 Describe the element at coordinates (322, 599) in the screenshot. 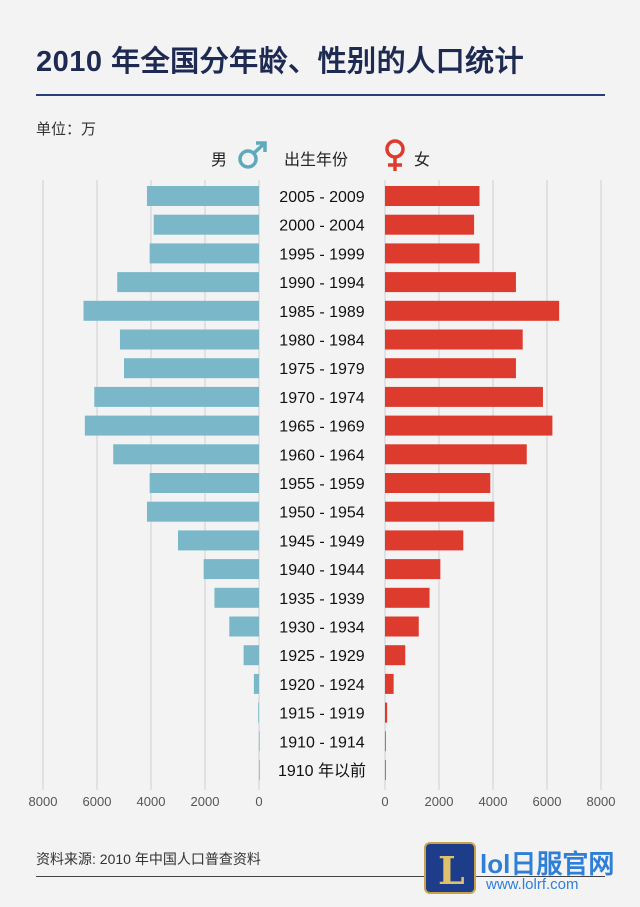

I see `category-label: 1935 - 1939` at that location.